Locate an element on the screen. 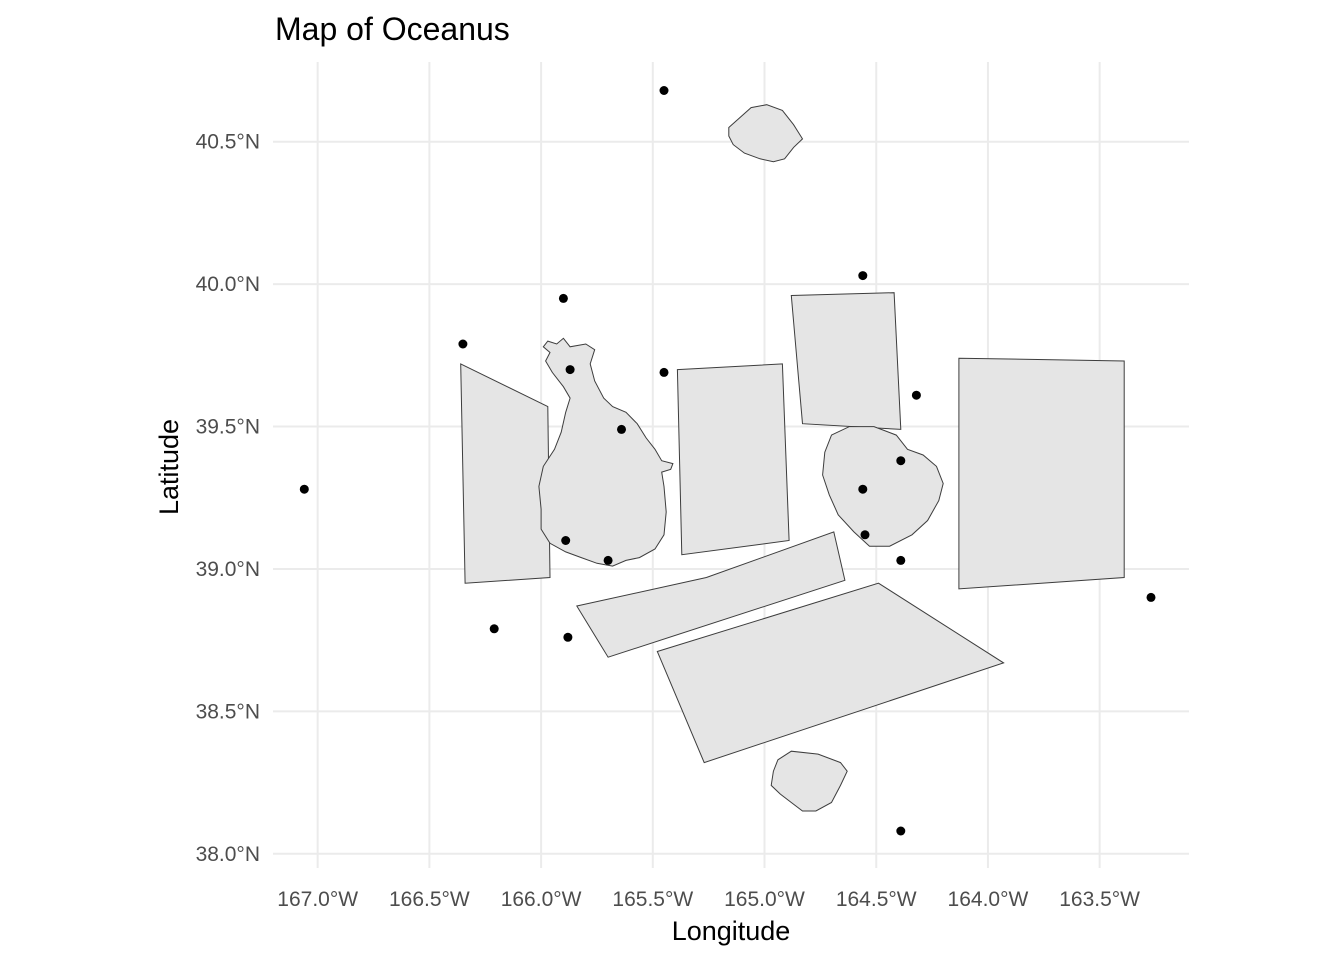 The height and width of the screenshot is (960, 1344). x-tick-label: 163.5°W is located at coordinates (1099, 899).